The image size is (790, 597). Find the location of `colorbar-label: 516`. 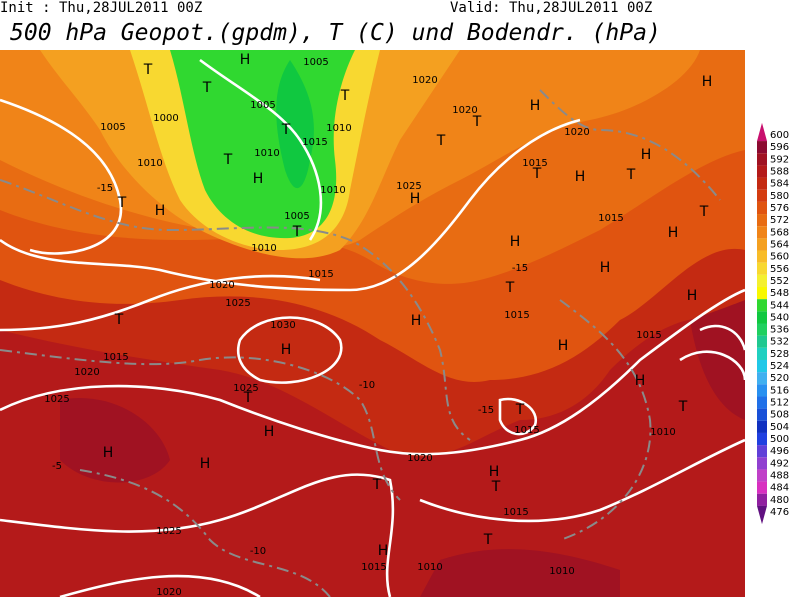

colorbar-label: 516 is located at coordinates (779, 390).